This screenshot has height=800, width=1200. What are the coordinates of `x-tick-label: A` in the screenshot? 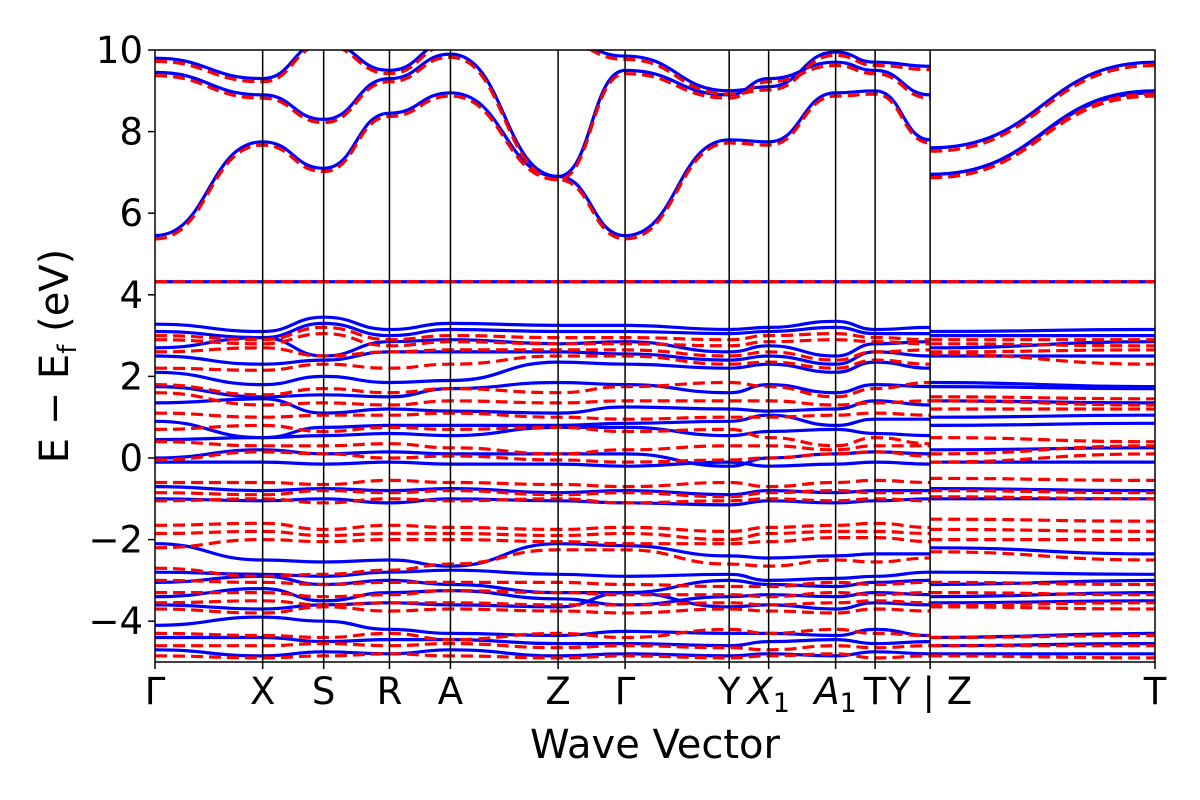 It's located at (450, 691).